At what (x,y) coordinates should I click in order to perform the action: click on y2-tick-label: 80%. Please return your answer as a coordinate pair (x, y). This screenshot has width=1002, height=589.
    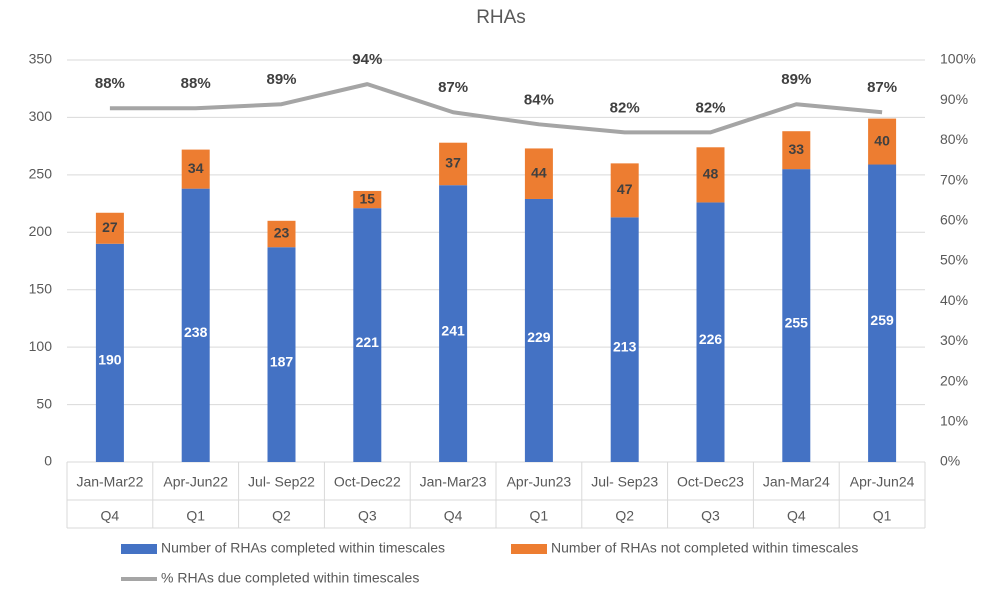
    Looking at the image, I should click on (954, 139).